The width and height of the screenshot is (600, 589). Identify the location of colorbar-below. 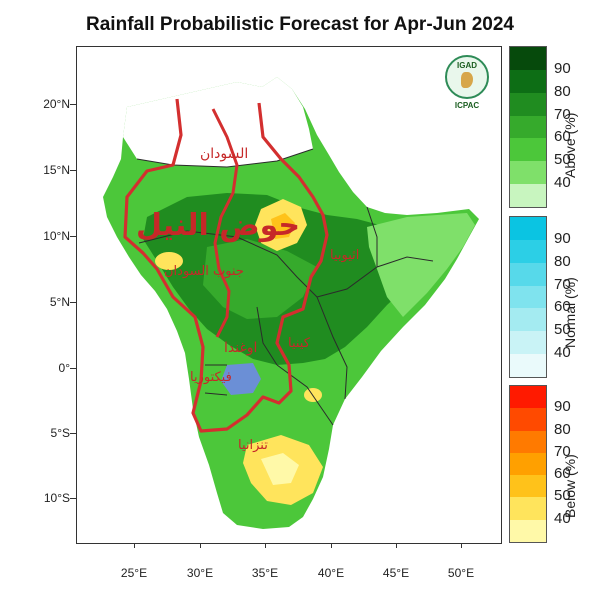
(528, 464).